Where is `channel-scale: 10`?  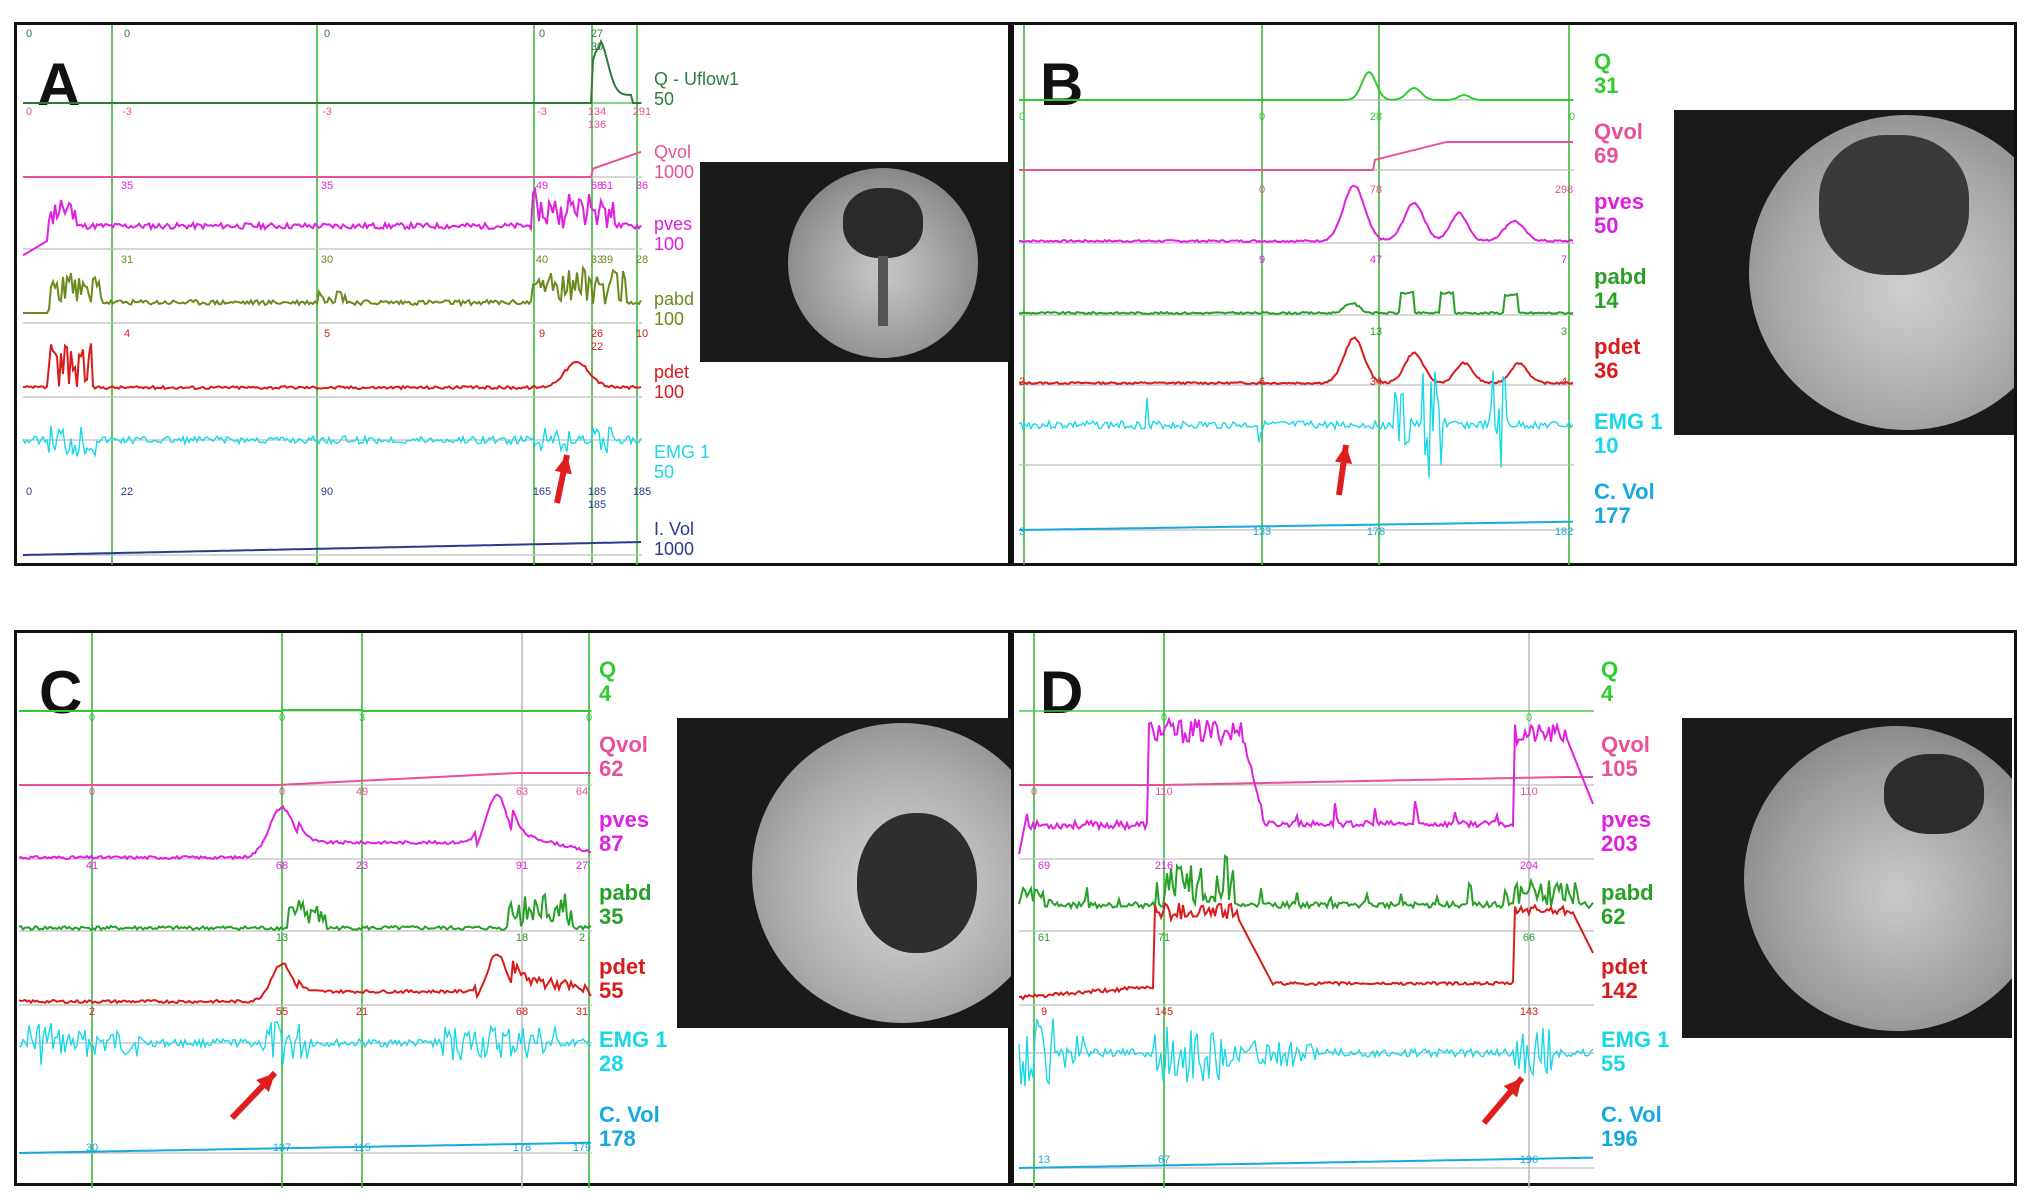 channel-scale: 10 is located at coordinates (1606, 446).